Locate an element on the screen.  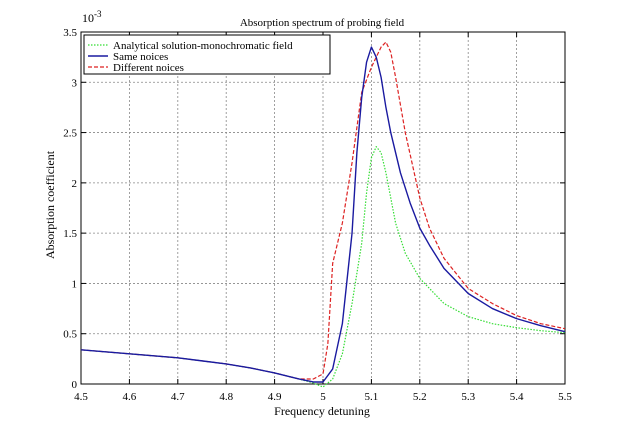
x-tick-label: 4.7 is located at coordinates (178, 397).